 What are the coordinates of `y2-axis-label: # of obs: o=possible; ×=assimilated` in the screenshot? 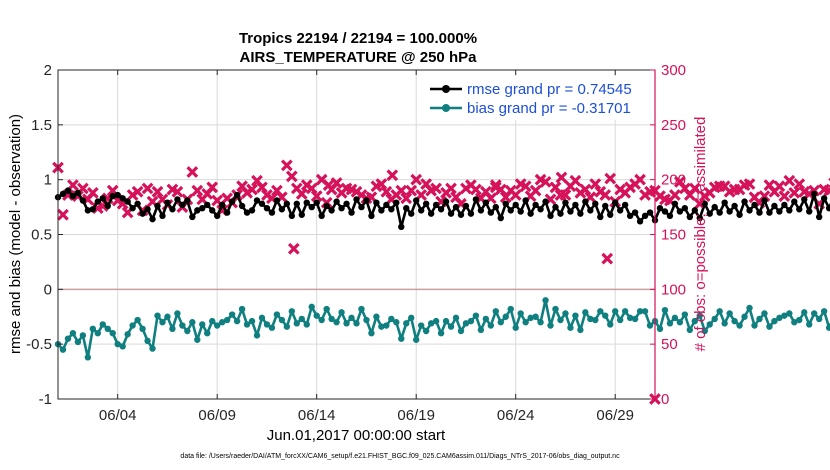 It's located at (700, 234).